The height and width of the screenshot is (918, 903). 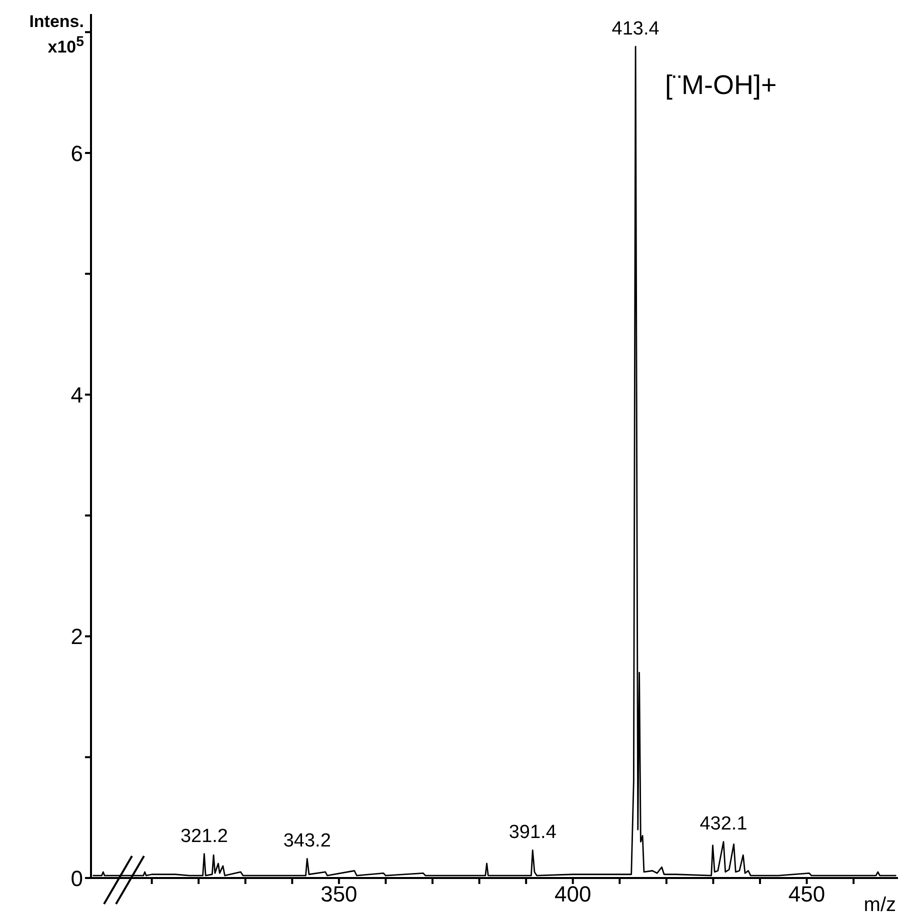 I want to click on annotation: 413.4, so click(x=636, y=29).